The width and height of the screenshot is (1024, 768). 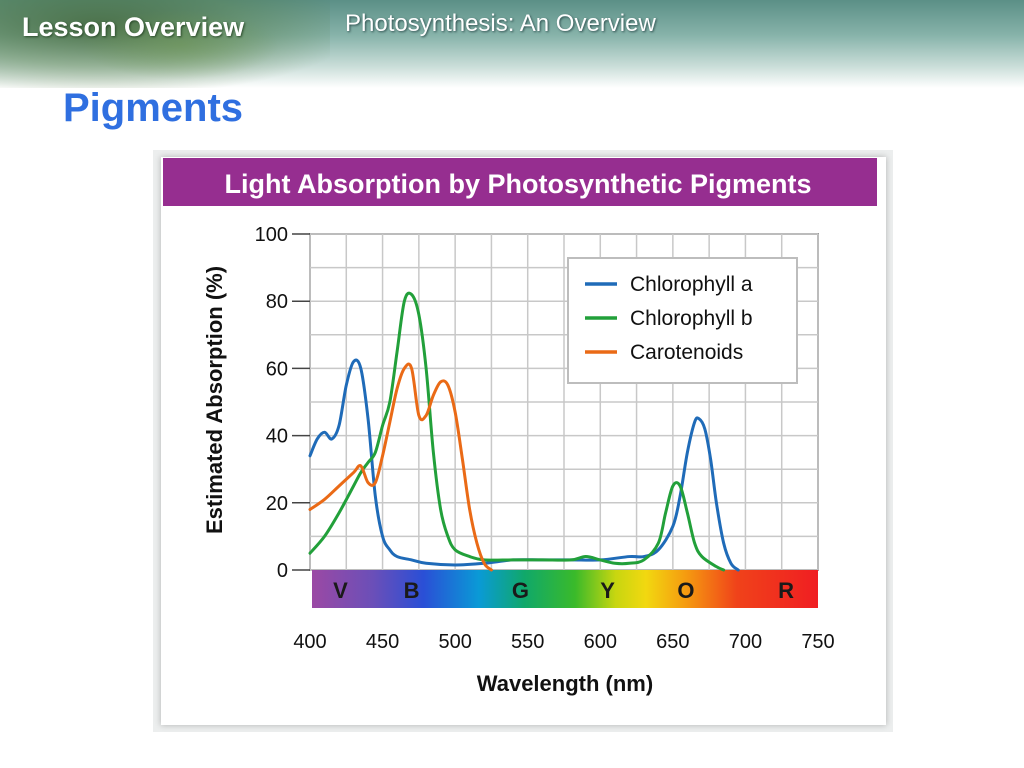 What do you see at coordinates (133, 27) in the screenshot?
I see `section-label: Lesson Overview` at bounding box center [133, 27].